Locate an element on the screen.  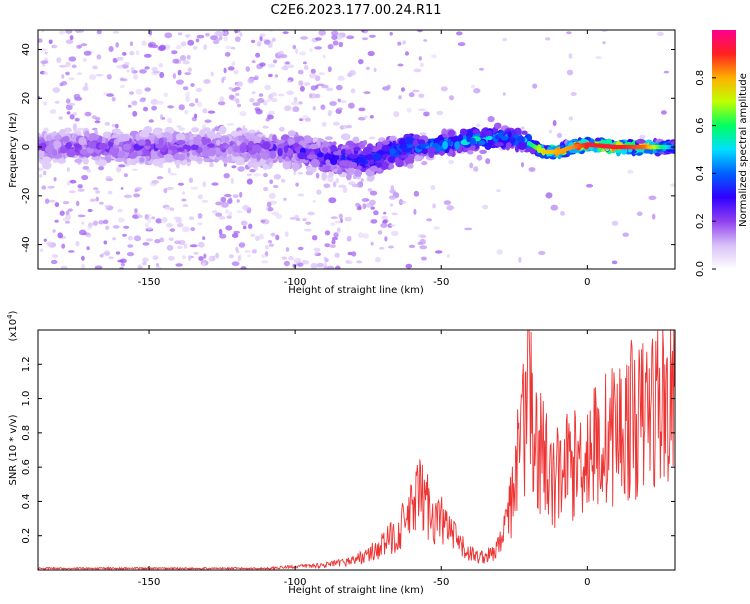
y-tick-label: 0 is located at coordinates (26, 147).